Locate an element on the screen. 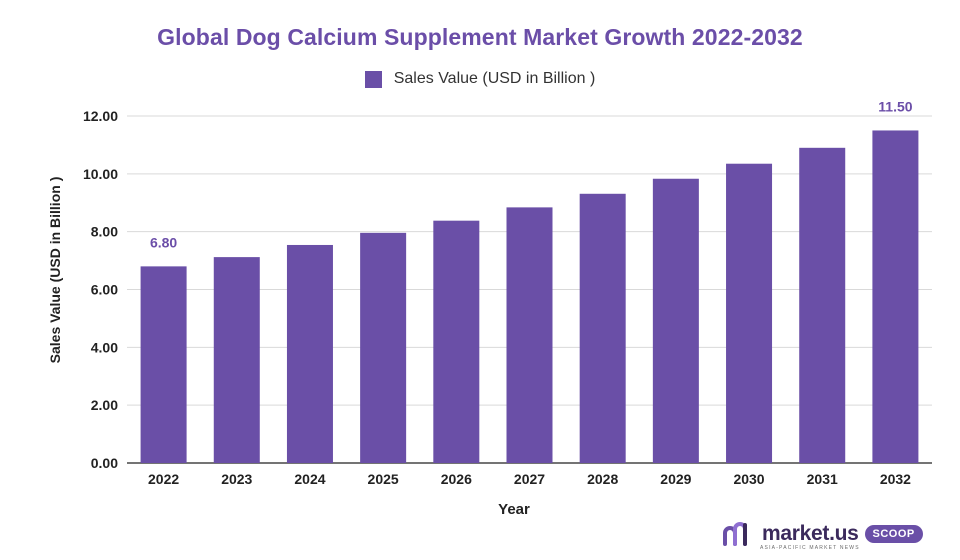 Image resolution: width=960 pixels, height=560 pixels. x-tick-label: 2031 is located at coordinates (822, 479).